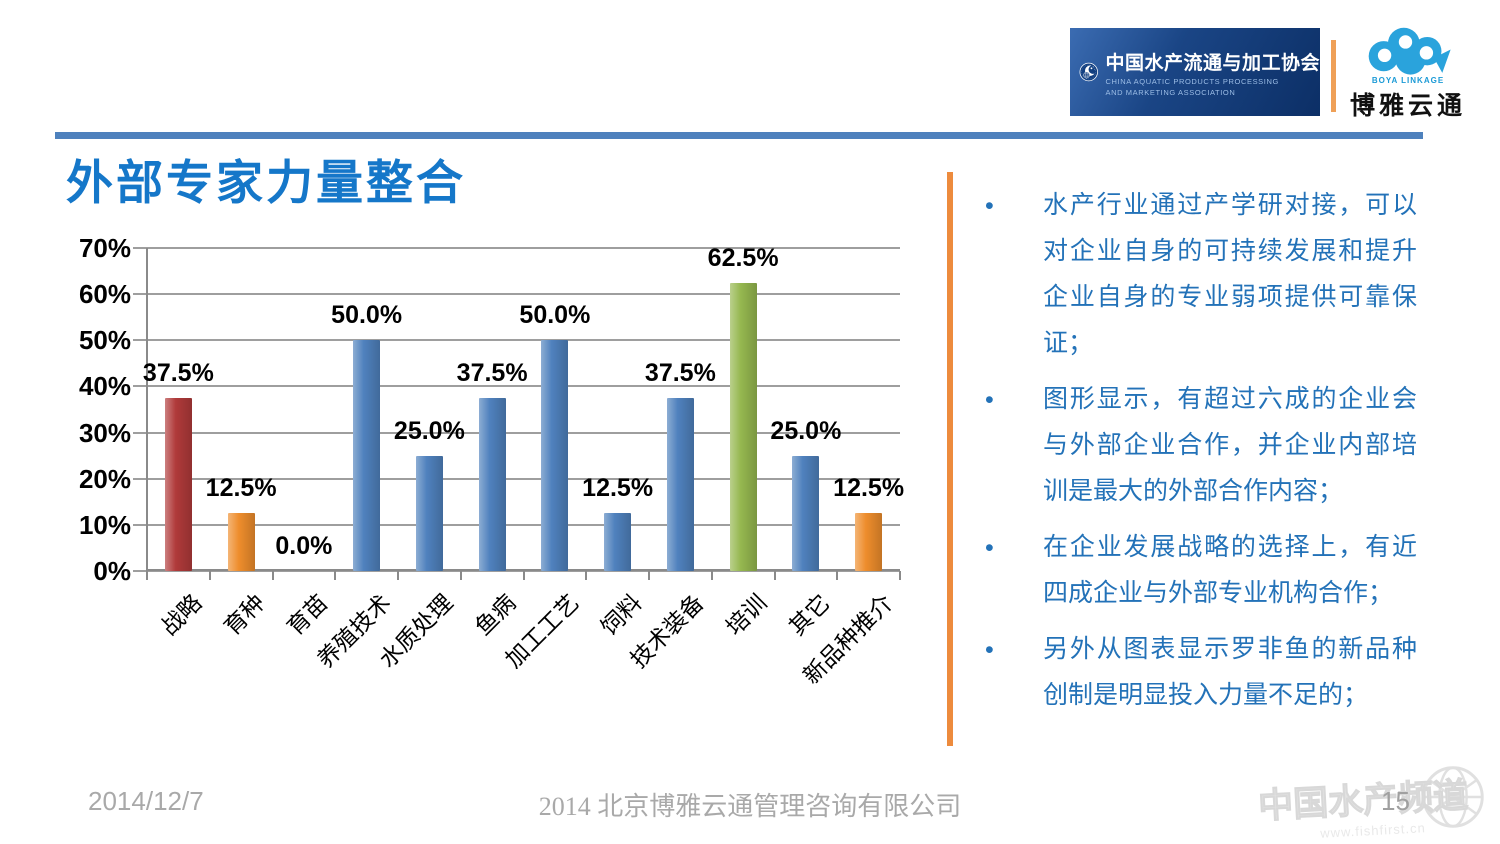  Describe the element at coordinates (1395, 801) in the screenshot. I see `footer-page-number: 15` at that location.